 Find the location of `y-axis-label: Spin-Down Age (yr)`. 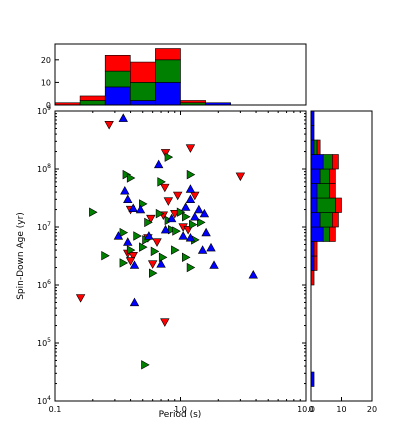

y-axis-label: Spin-Down Age (yr) is located at coordinates (21, 256).